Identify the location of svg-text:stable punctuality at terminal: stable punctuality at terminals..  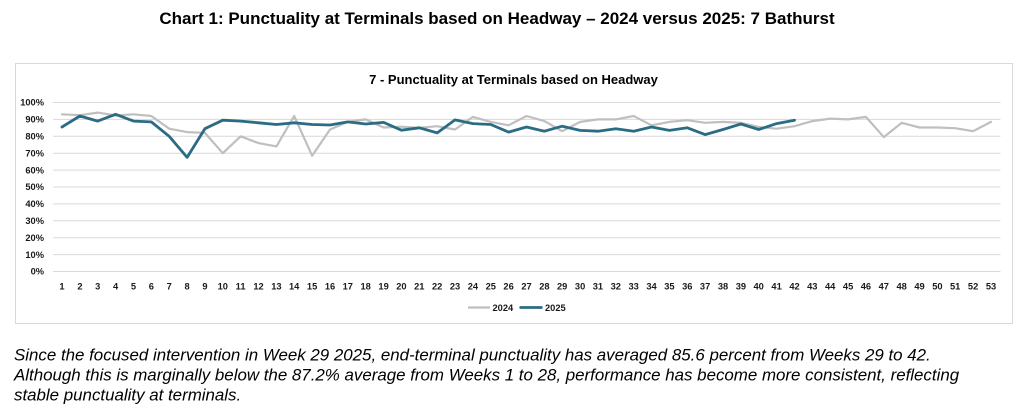
(127, 395).